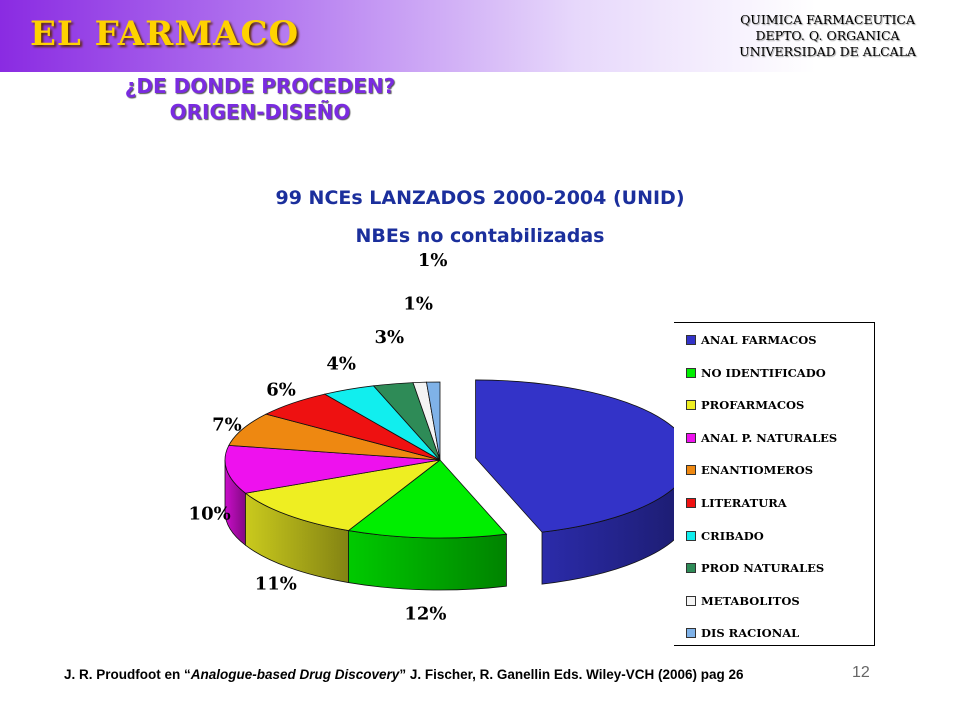 The width and height of the screenshot is (960, 720). What do you see at coordinates (827, 51) in the screenshot?
I see `institution-line: UNIVERSIDAD DE ALCALA` at bounding box center [827, 51].